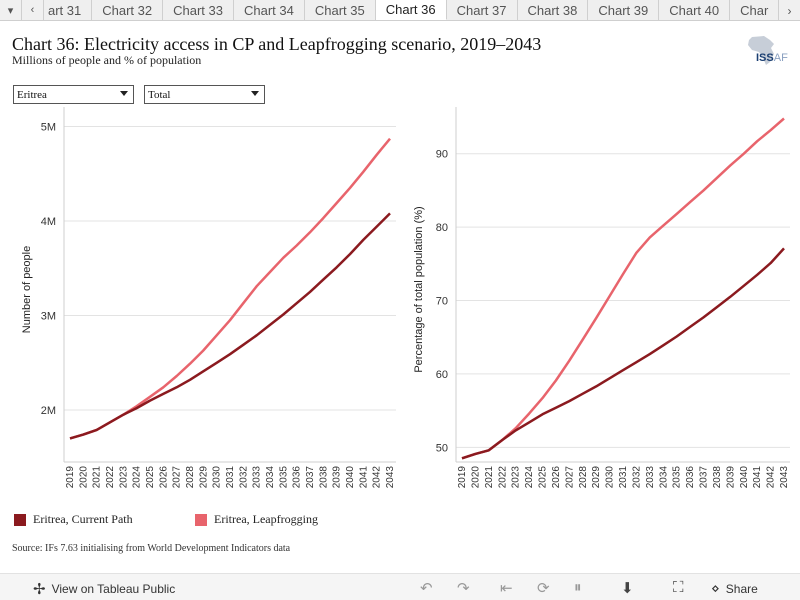  Describe the element at coordinates (678, 587) in the screenshot. I see `fullscreen-icon: ⛶` at that location.